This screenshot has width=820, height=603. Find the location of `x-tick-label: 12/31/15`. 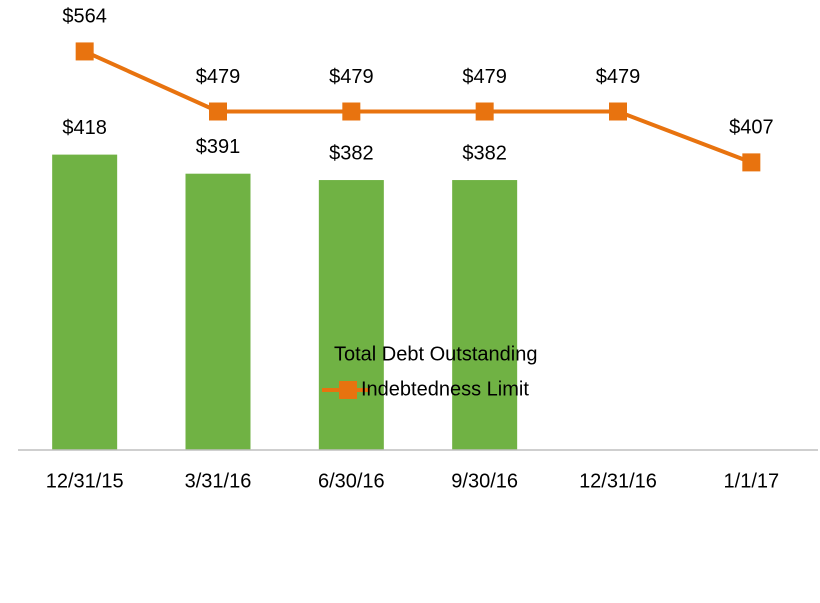

x-tick-label: 12/31/15 is located at coordinates (85, 481).